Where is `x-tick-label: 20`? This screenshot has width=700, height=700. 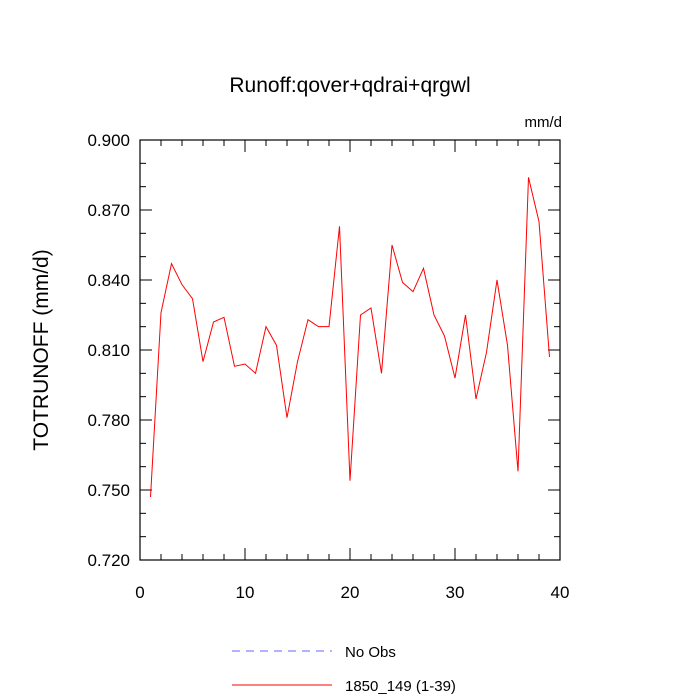 x-tick-label: 20 is located at coordinates (350, 592).